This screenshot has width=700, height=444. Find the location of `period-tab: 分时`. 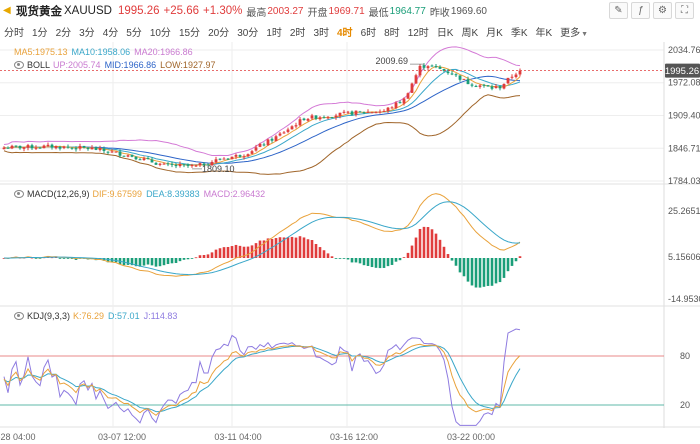

period-tab: 分时 is located at coordinates (14, 33).